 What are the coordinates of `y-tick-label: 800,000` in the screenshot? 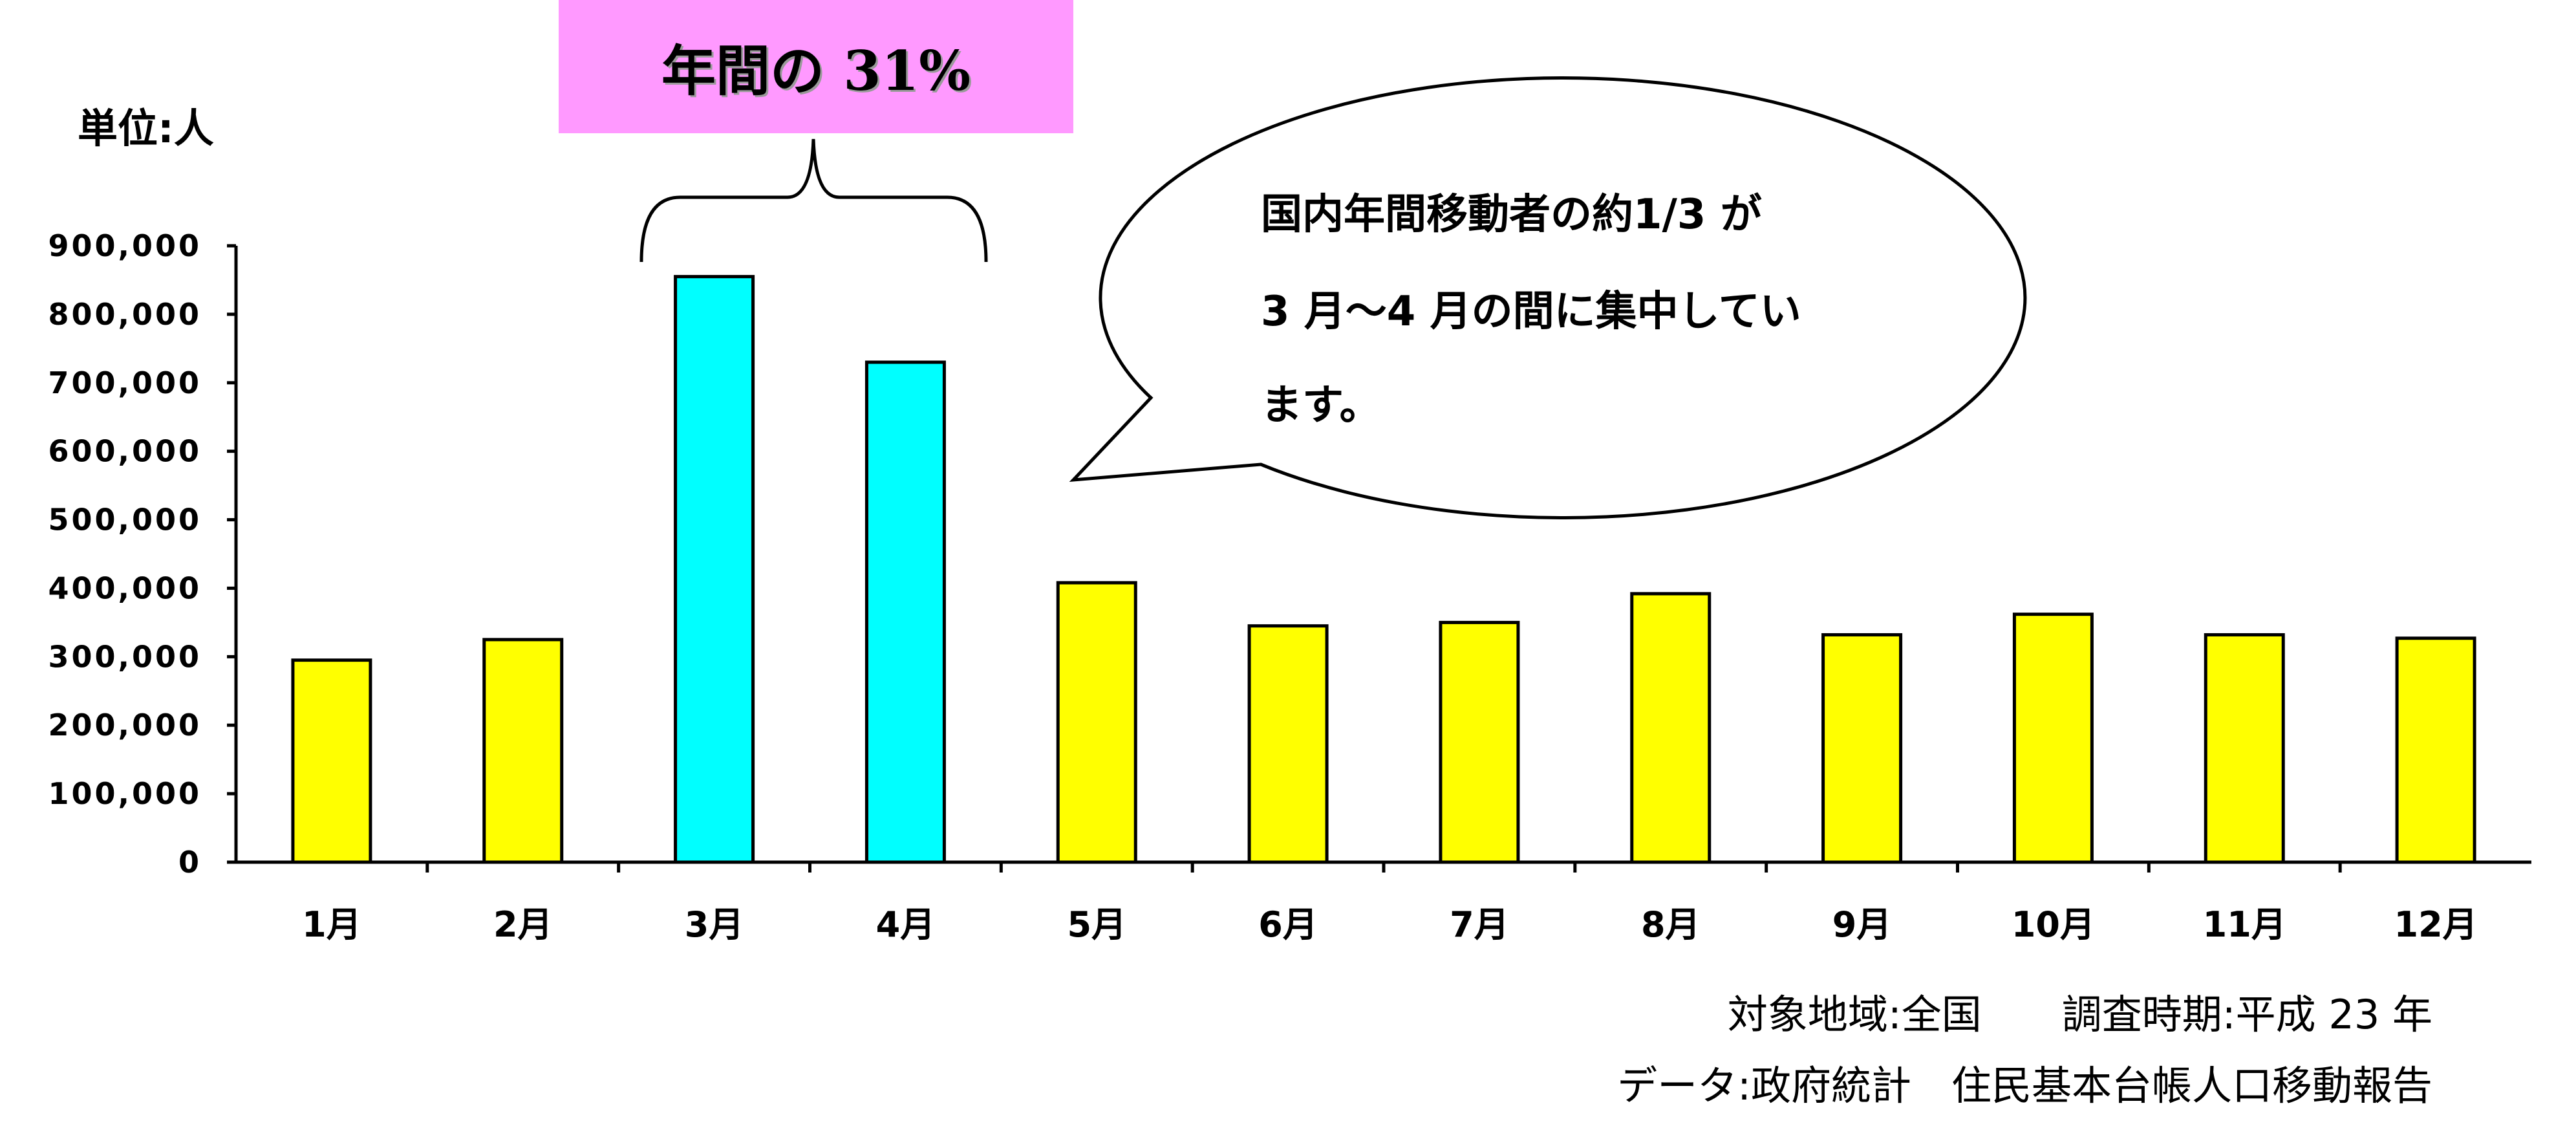 It's located at (125, 314).